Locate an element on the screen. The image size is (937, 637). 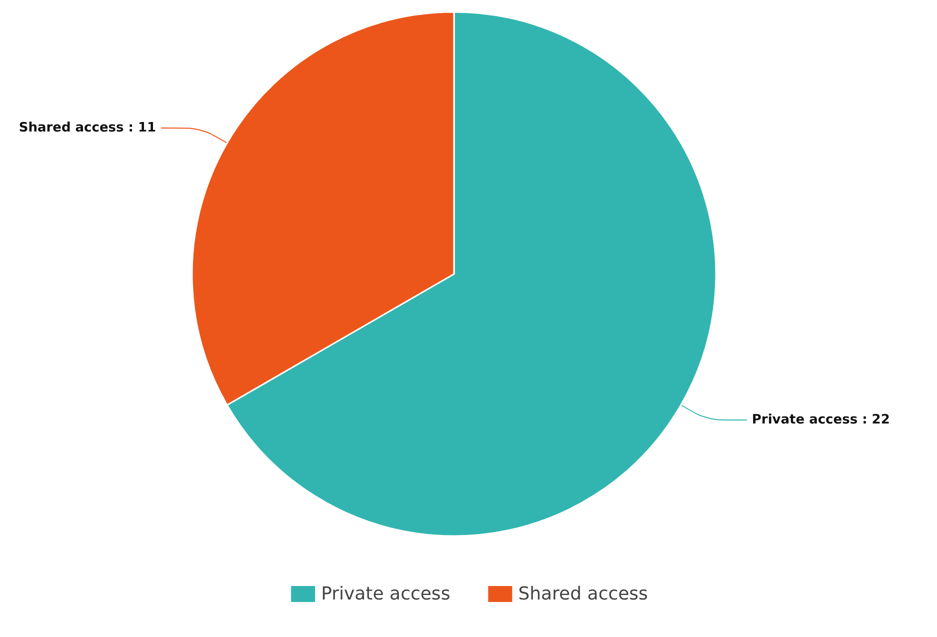
data-label: Private access : 22 is located at coordinates (821, 420).